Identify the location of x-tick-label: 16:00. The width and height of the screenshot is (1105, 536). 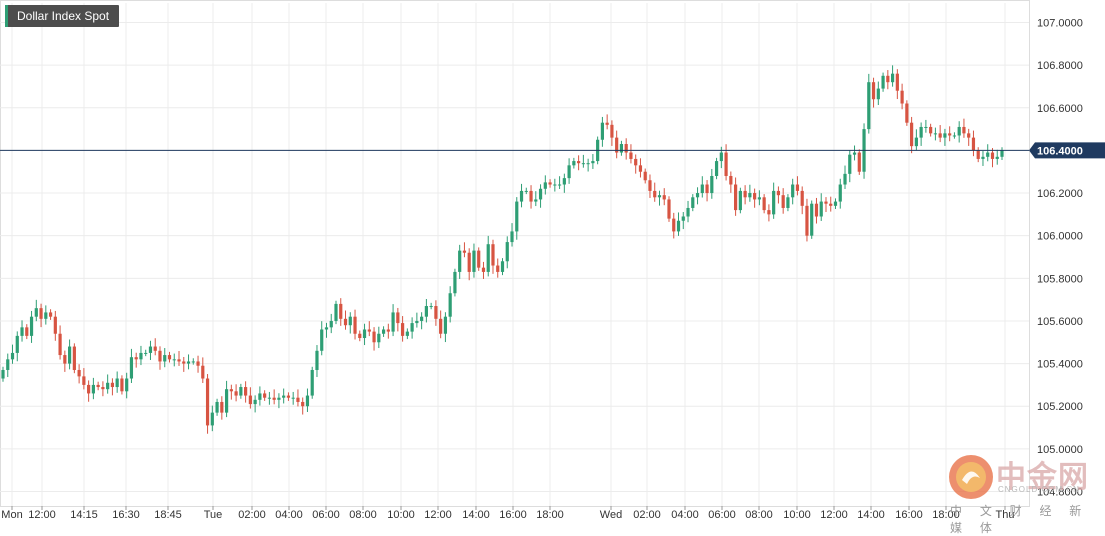
(909, 515).